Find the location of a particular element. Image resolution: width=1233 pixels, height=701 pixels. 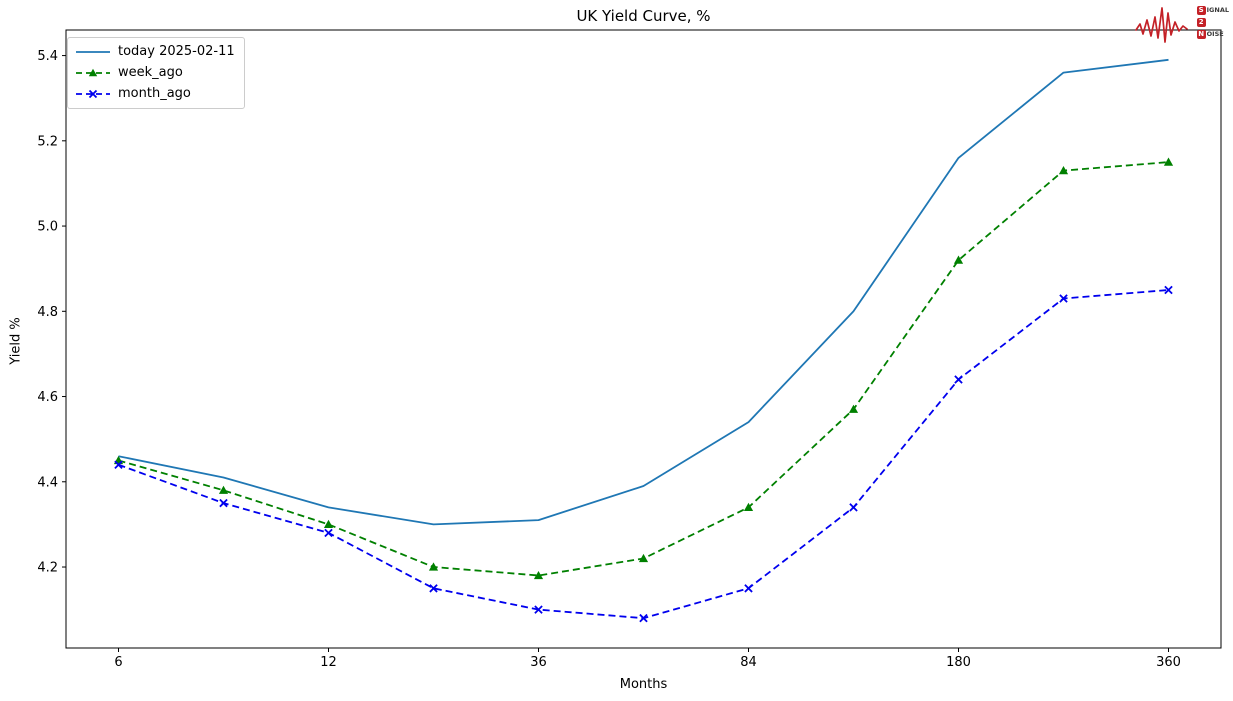

x-axis-label: Months is located at coordinates (643, 684).